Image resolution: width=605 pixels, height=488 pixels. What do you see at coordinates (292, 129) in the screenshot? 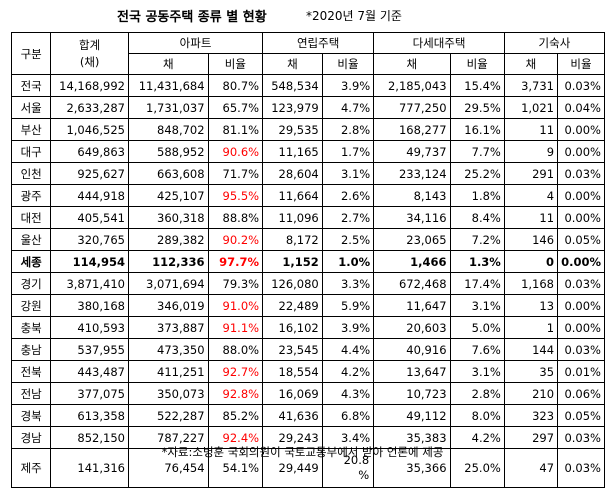
I see `row-house-count-cell: 29,535` at bounding box center [292, 129].